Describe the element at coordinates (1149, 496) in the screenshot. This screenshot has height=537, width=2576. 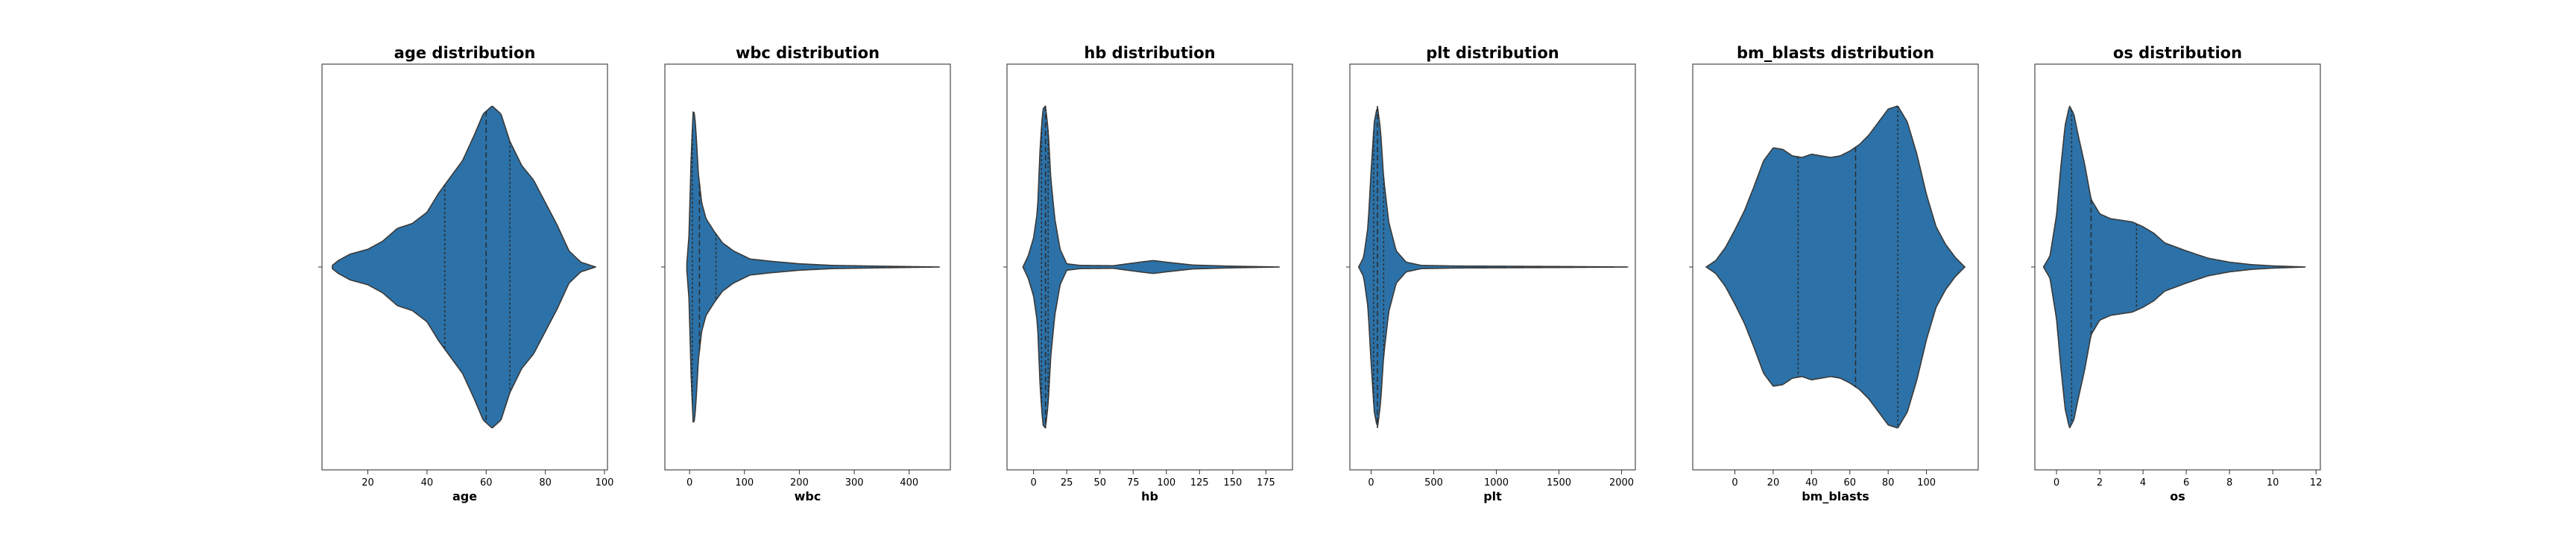
I see `x-axis-label: hb` at that location.